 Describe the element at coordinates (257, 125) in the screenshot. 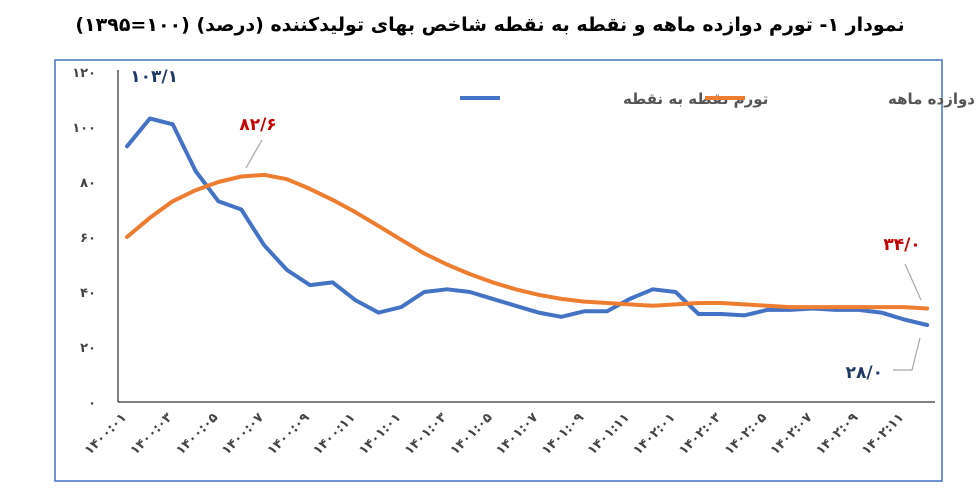

I see `data-label: ۸۲/۶` at that location.